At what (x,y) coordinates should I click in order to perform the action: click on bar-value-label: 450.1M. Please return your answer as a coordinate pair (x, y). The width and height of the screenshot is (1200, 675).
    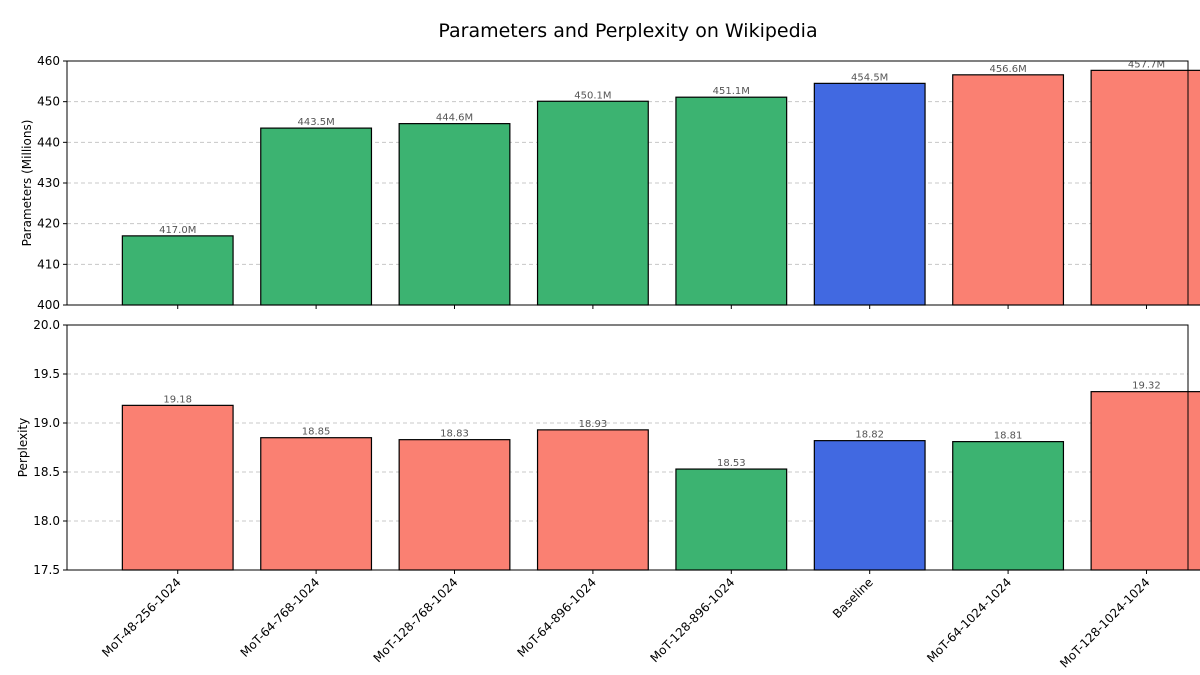
    Looking at the image, I should click on (592, 95).